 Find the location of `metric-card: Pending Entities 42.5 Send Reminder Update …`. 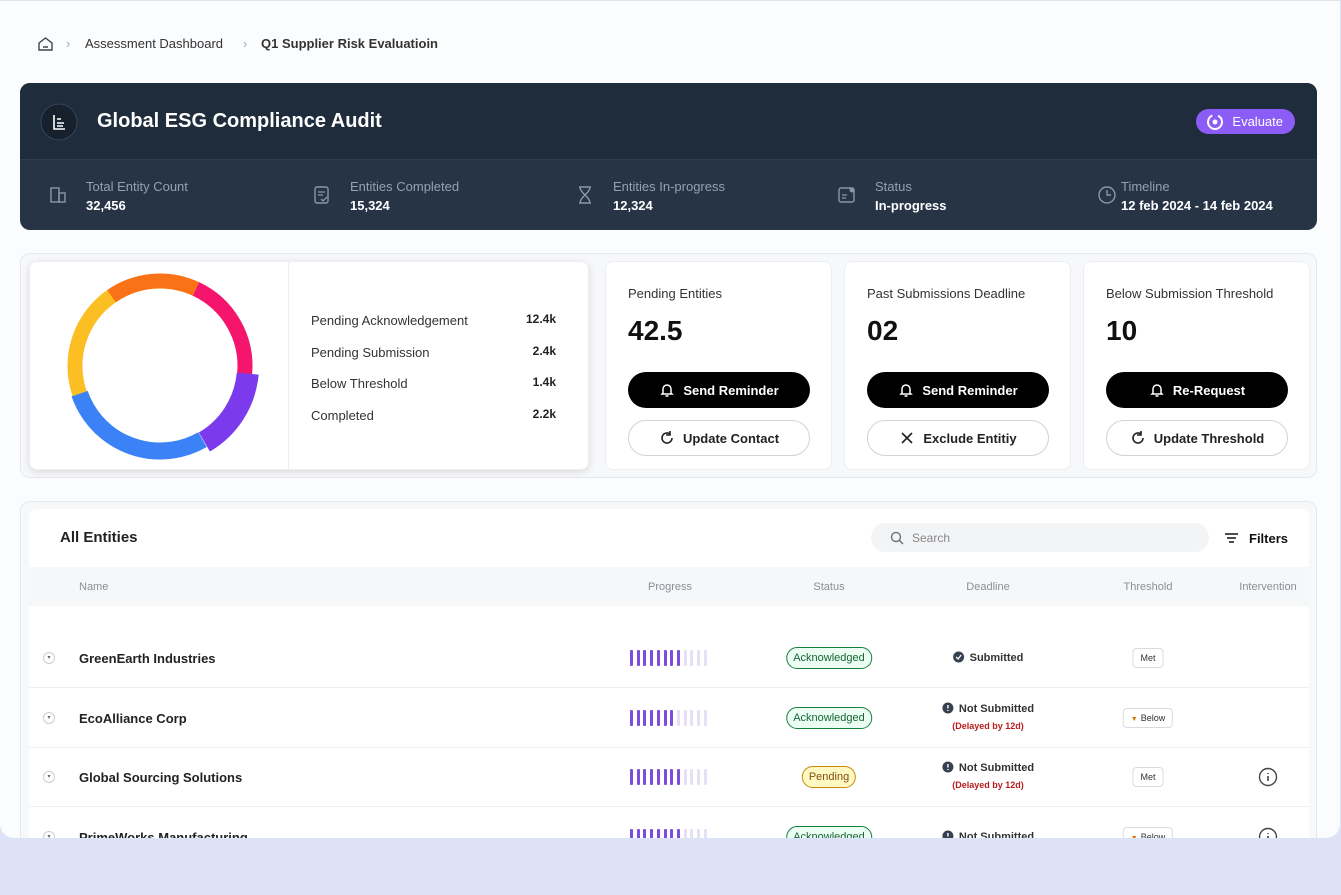

metric-card: Pending Entities 42.5 Send Reminder Update … is located at coordinates (718, 365).